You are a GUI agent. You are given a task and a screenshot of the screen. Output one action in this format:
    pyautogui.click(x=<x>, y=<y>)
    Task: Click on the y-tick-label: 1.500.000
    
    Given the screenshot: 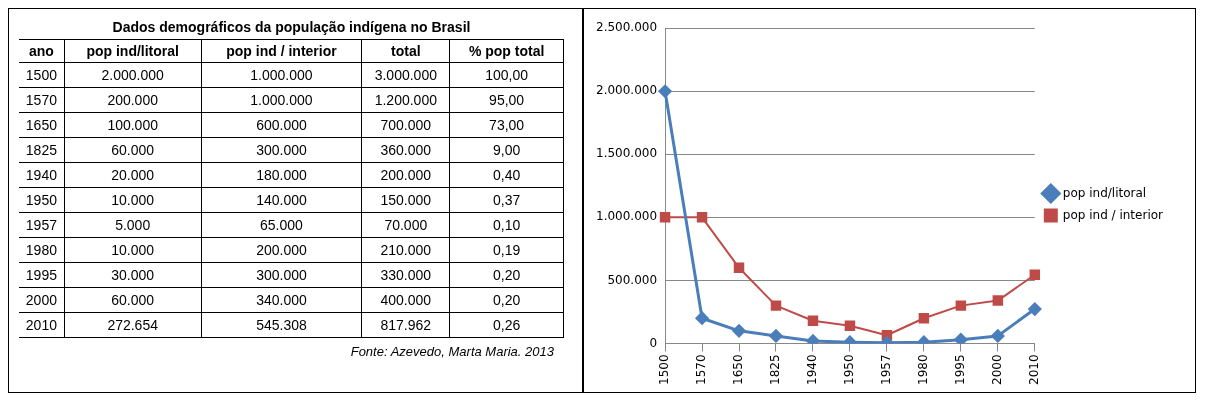 What is the action you would take?
    pyautogui.click(x=626, y=153)
    